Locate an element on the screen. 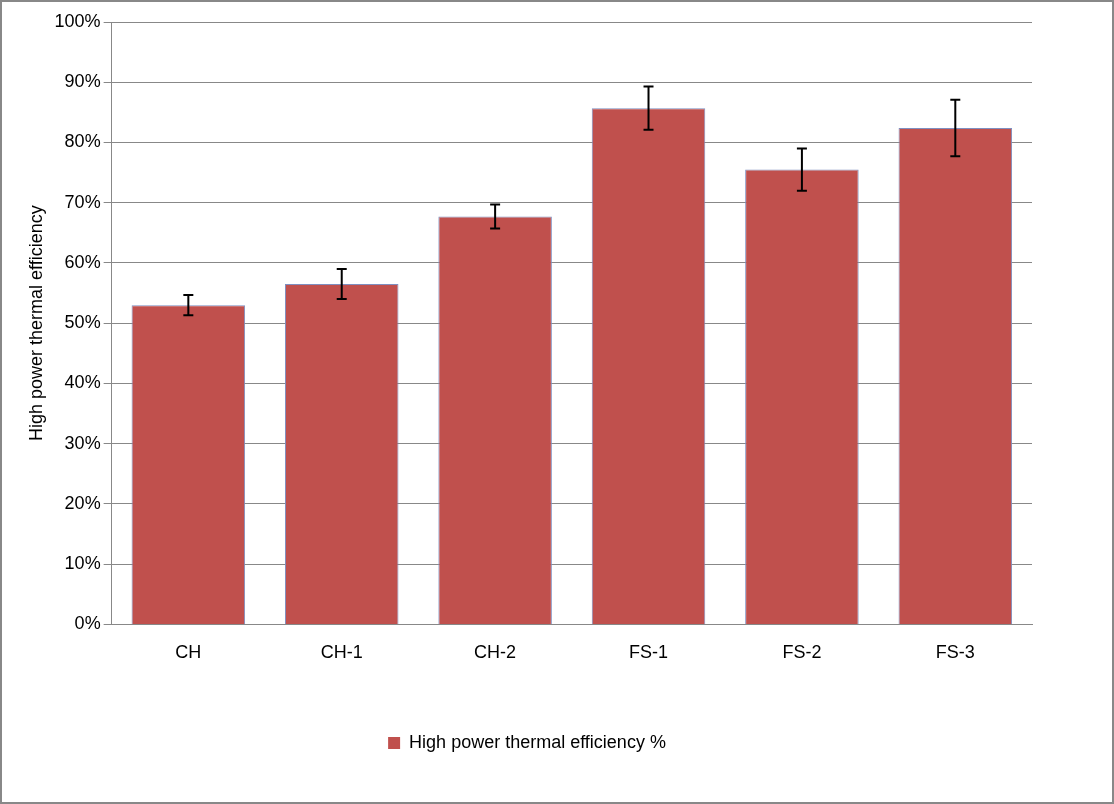  y-tick-label: 20% is located at coordinates (82, 502).